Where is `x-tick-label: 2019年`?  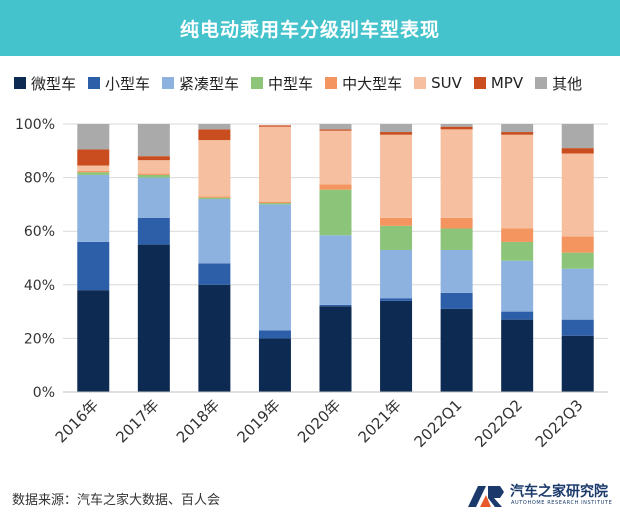
x-tick-label: 2019年 is located at coordinates (258, 421).